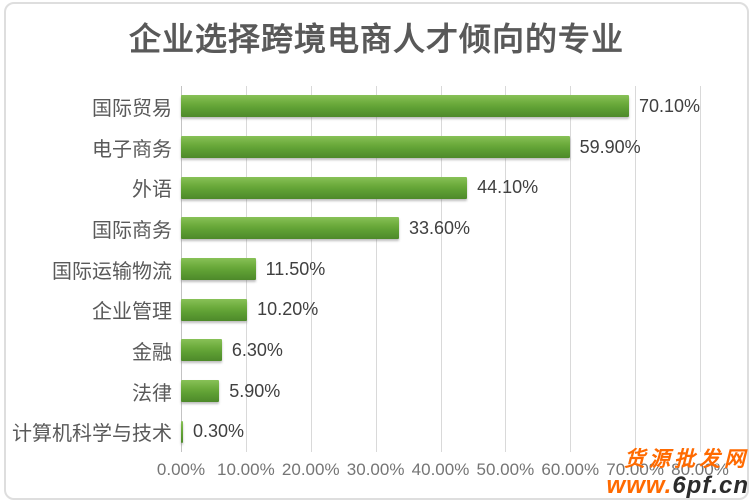 This screenshot has width=753, height=504. Describe the element at coordinates (257, 349) in the screenshot. I see `value-label: 6.30%` at that location.